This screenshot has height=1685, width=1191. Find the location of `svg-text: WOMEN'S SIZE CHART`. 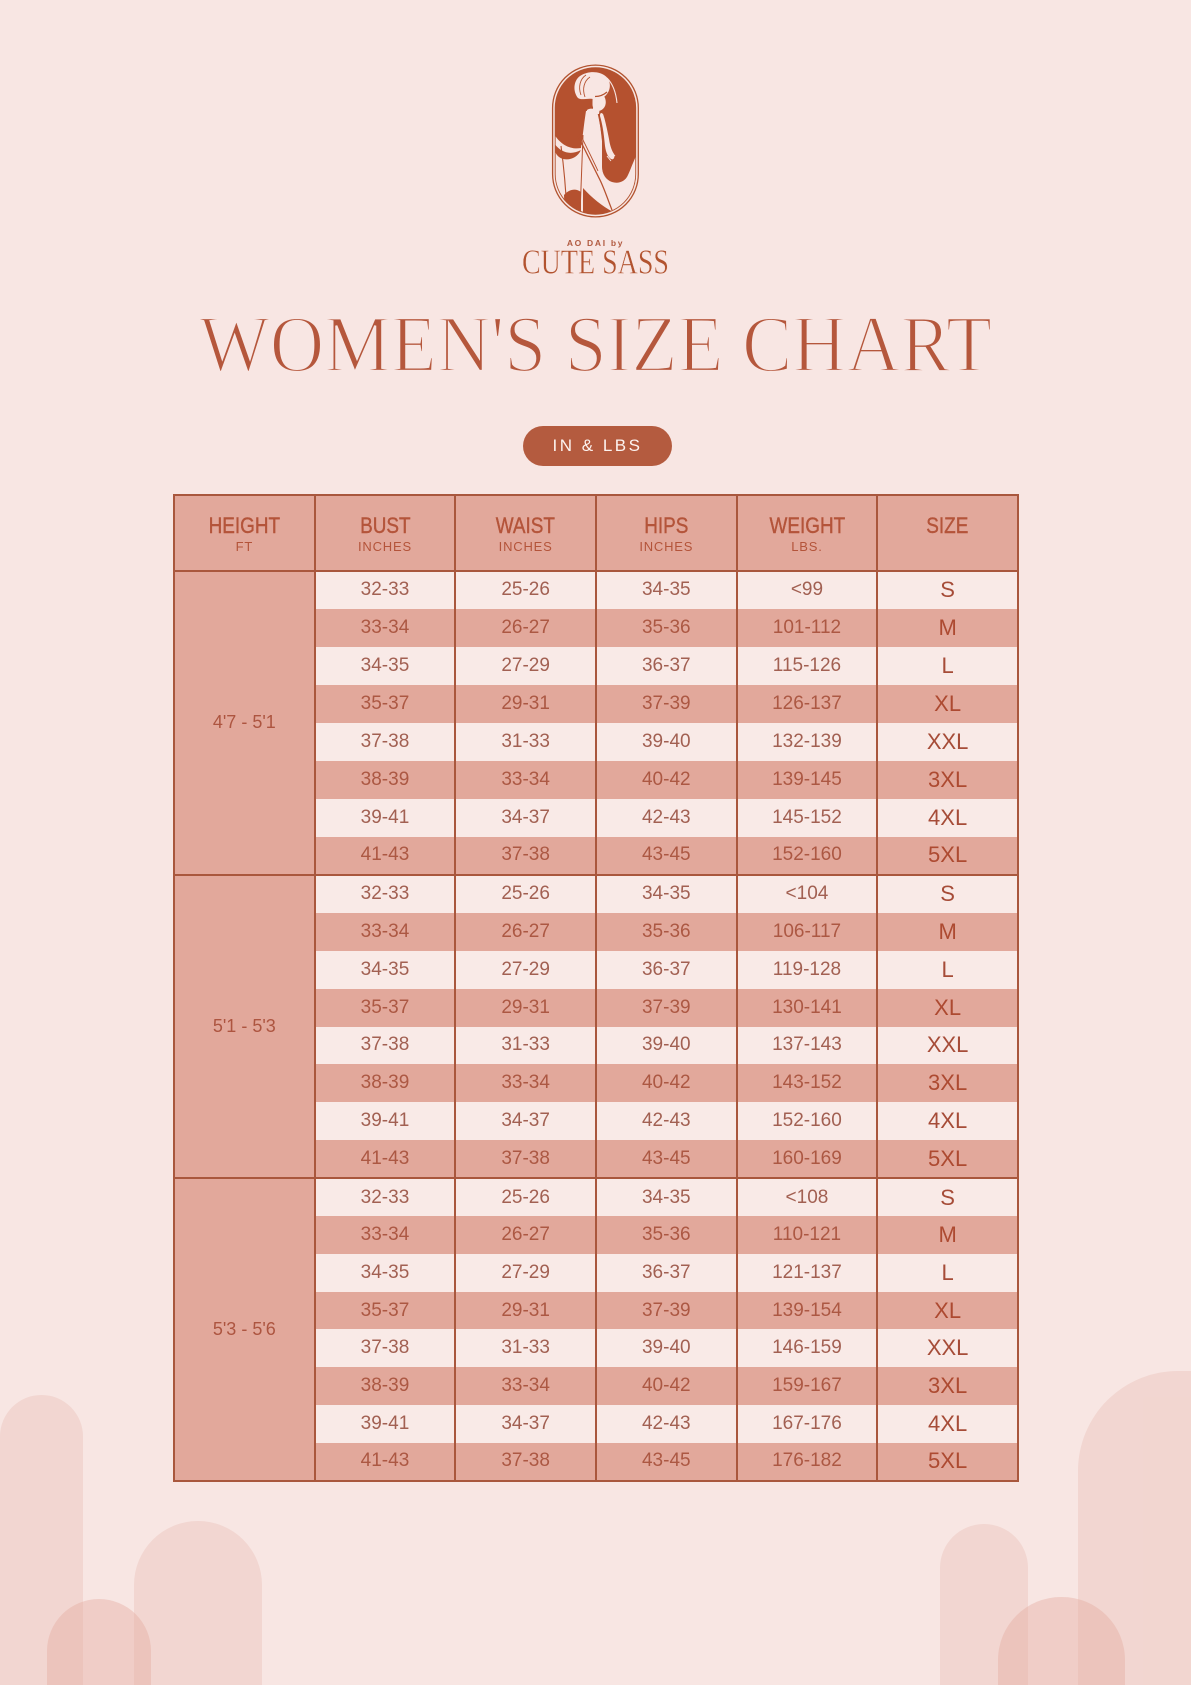

svg-text: WOMEN'S SIZE CHART is located at coordinates (595, 345).